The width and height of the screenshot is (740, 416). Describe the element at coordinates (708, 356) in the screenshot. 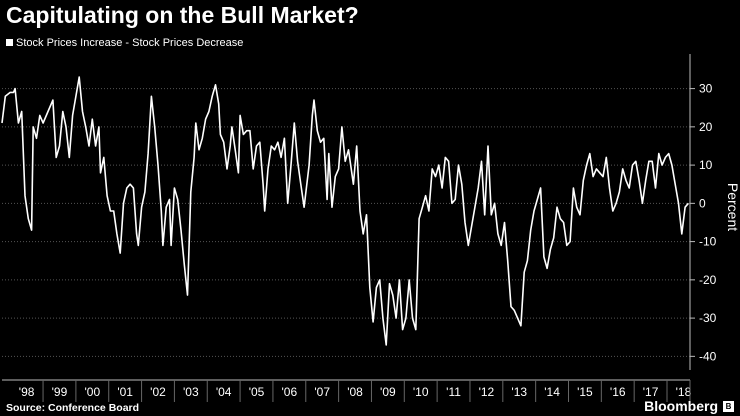

I see `y-tick-label: -40` at that location.